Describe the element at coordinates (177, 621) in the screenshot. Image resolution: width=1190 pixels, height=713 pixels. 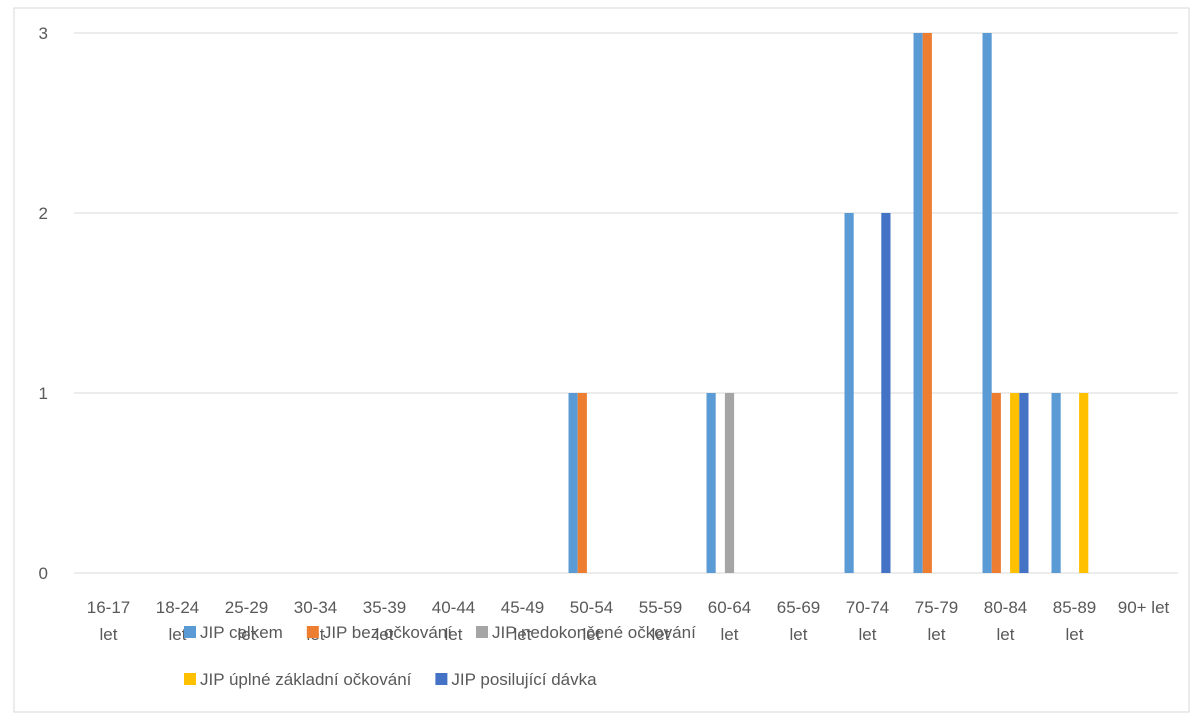
I see `x-tick-label: 18-24 let` at that location.